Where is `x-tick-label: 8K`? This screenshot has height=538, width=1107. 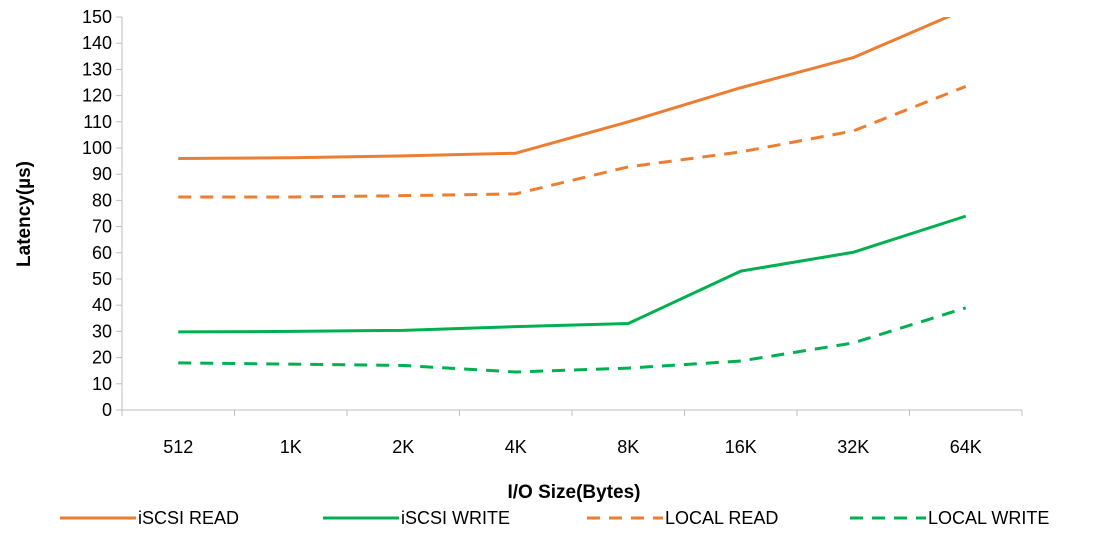 x-tick-label: 8K is located at coordinates (628, 447).